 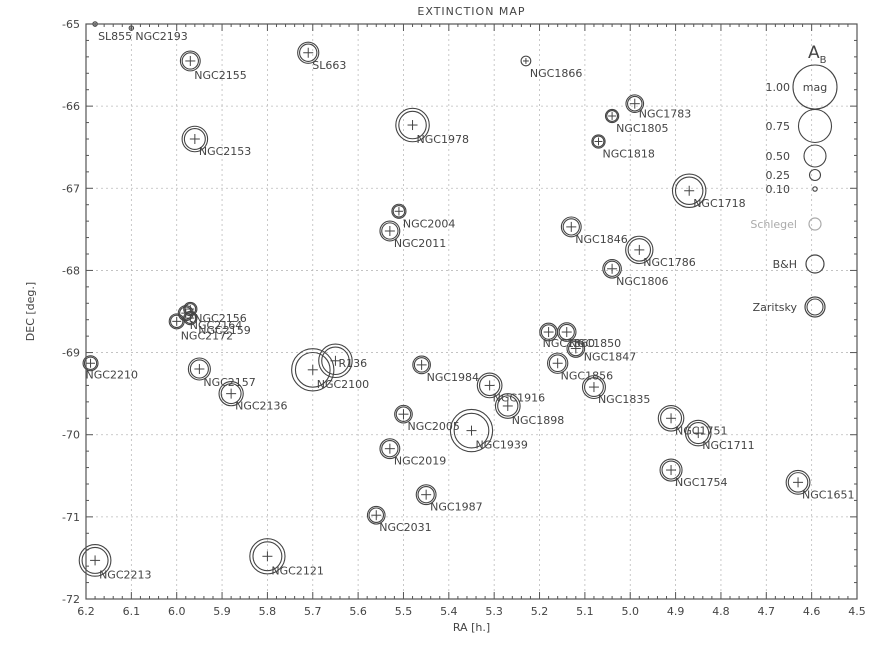 I want to click on cluster-point: NGC1783, so click(x=658, y=107).